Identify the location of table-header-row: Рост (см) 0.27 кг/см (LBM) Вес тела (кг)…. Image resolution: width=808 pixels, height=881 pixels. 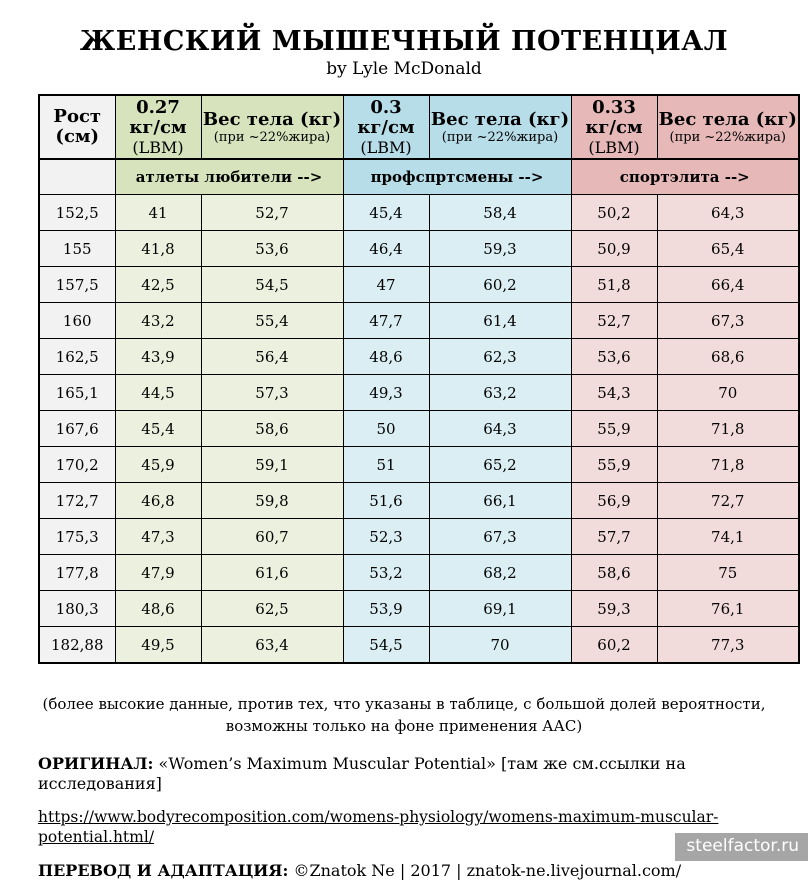
(419, 127).